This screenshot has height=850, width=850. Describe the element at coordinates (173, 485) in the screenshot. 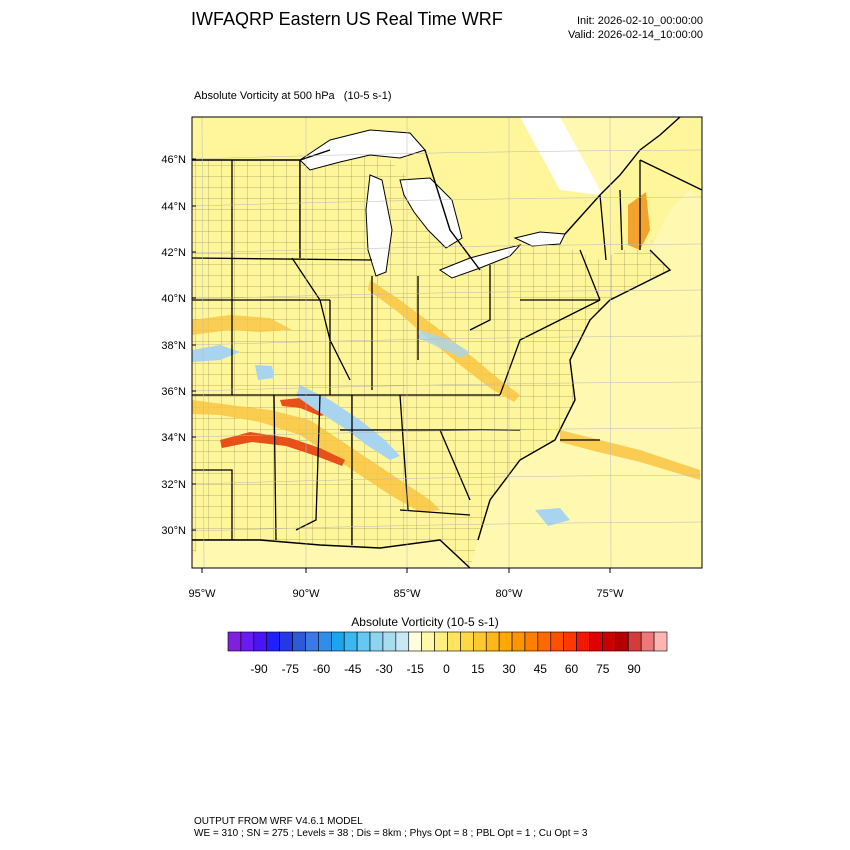

I see `latitude-label: 32°N` at that location.